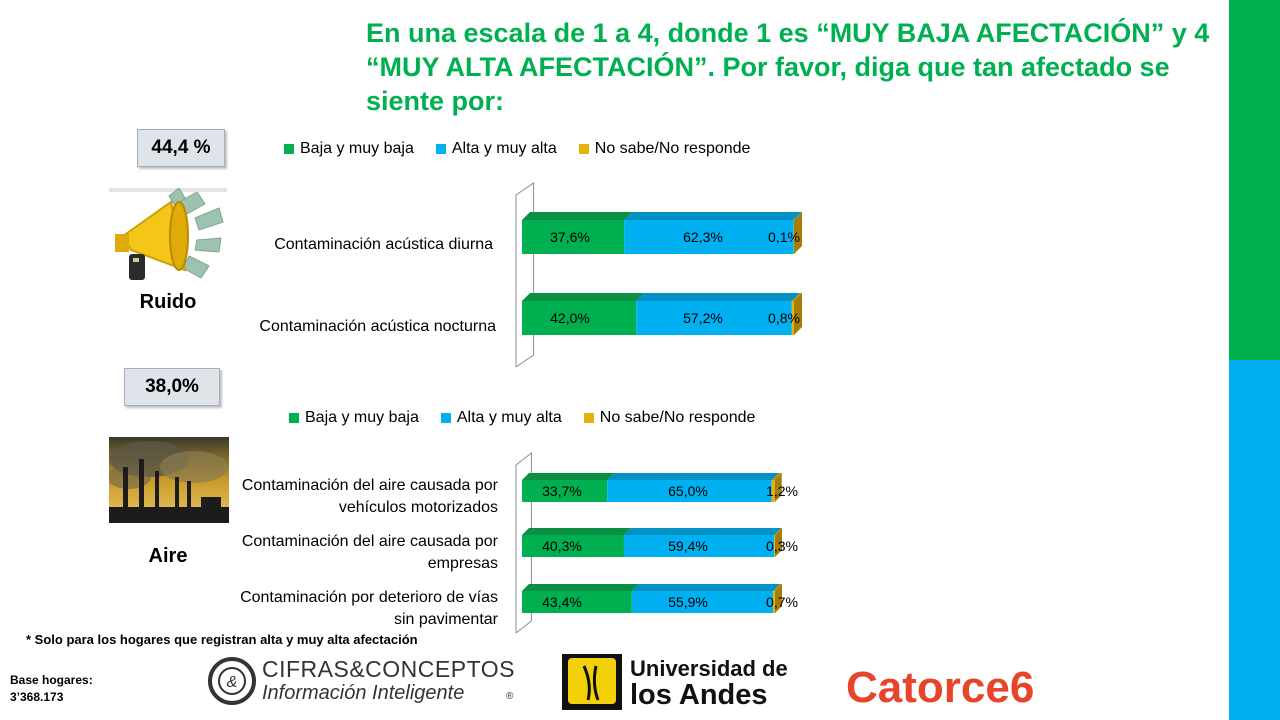 The width and height of the screenshot is (1280, 720). Describe the element at coordinates (168, 235) in the screenshot. I see `megaphone-icon` at that location.